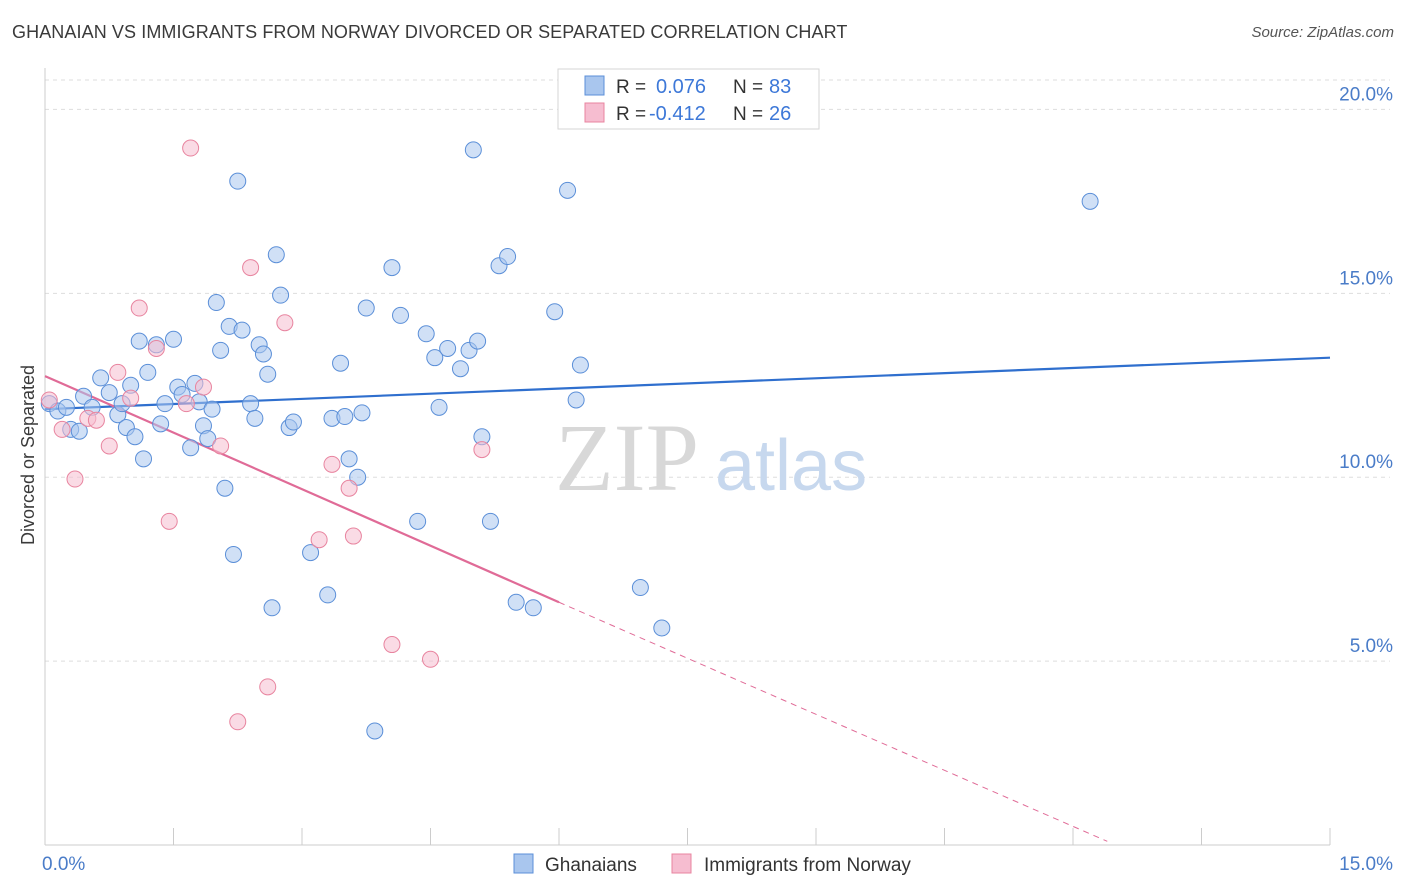 The image size is (1406, 892). I want to click on watermark: ZIP atlas, so click(711, 457).